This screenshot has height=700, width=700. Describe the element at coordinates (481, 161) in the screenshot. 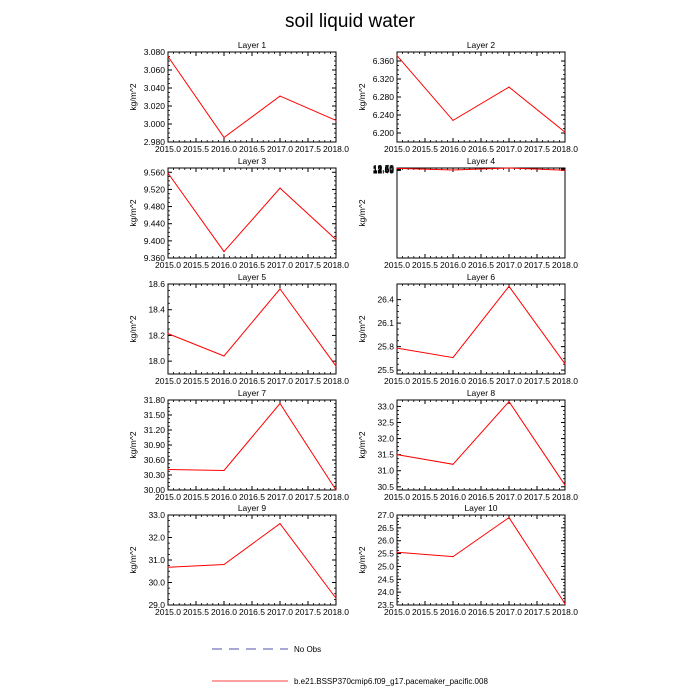

I see `panel-title: Layer 4` at that location.